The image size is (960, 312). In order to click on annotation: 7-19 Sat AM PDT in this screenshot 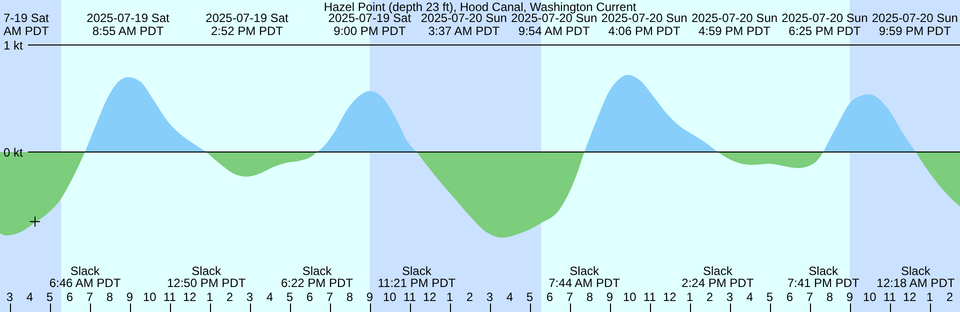, I will do `click(27, 24)`.